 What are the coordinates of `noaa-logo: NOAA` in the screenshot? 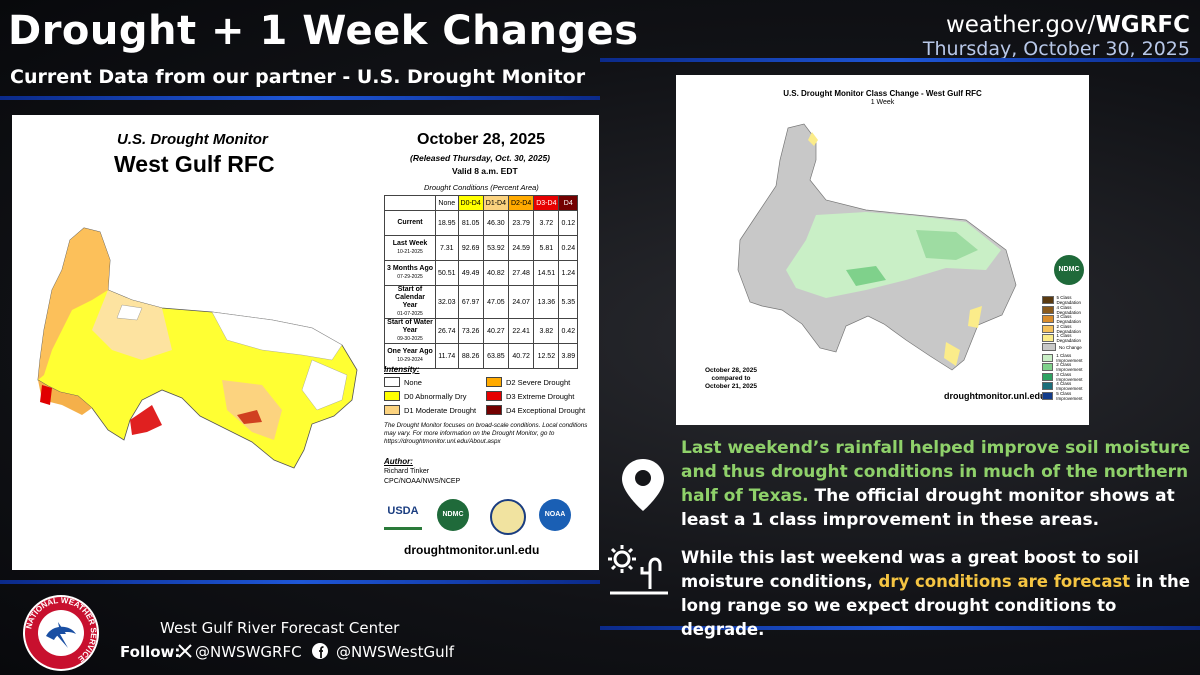 It's located at (555, 515).